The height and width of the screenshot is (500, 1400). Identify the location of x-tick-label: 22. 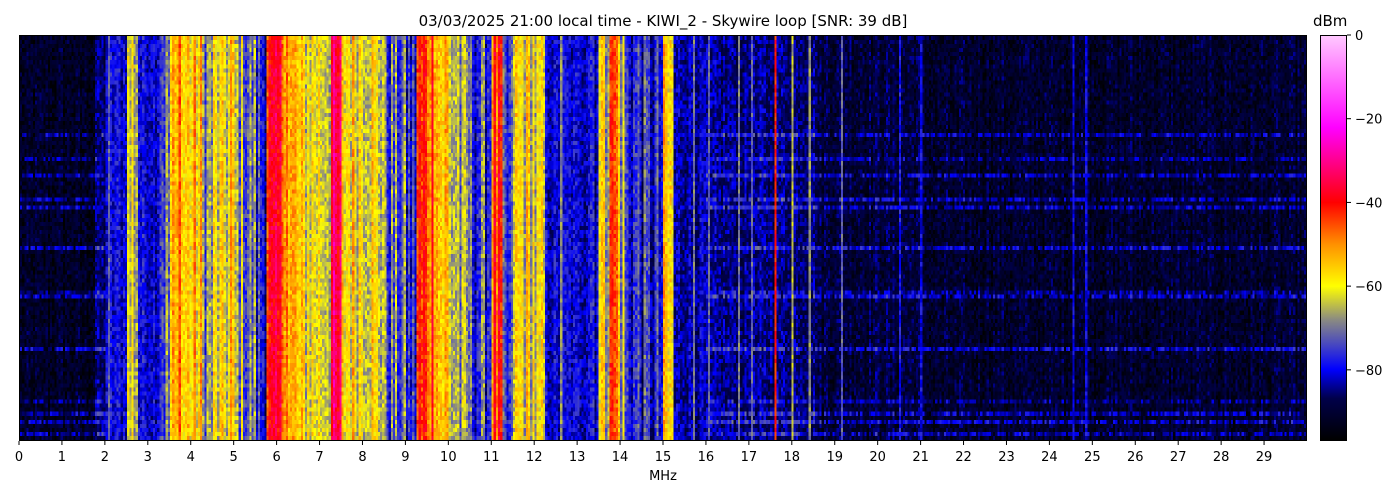
(963, 457).